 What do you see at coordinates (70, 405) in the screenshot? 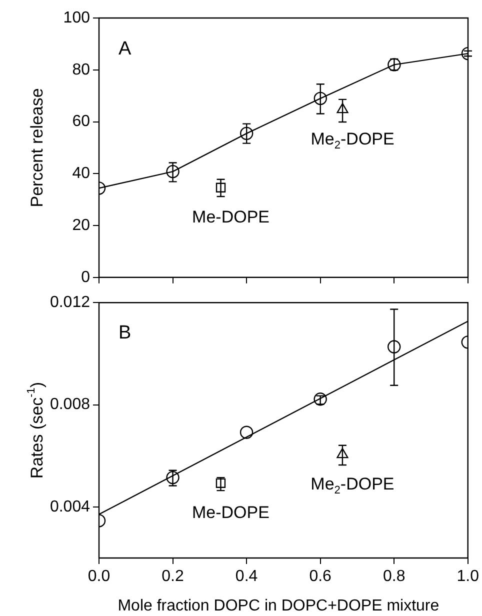
I see `y-tick-label: 0.008` at bounding box center [70, 405].